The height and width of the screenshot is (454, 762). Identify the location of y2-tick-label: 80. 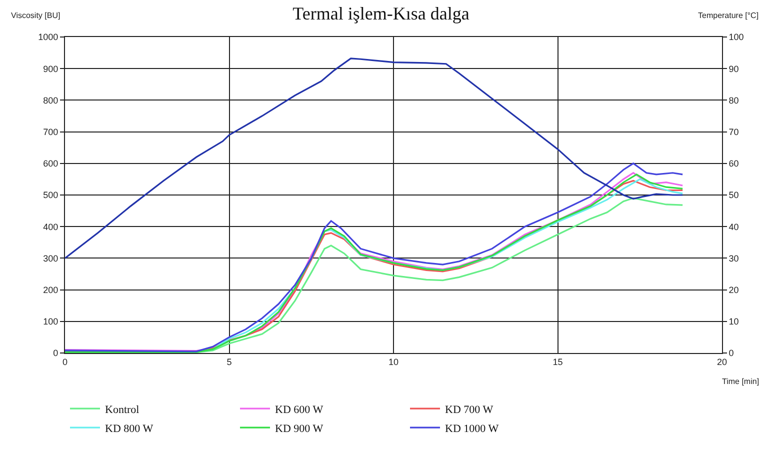
(733, 100).